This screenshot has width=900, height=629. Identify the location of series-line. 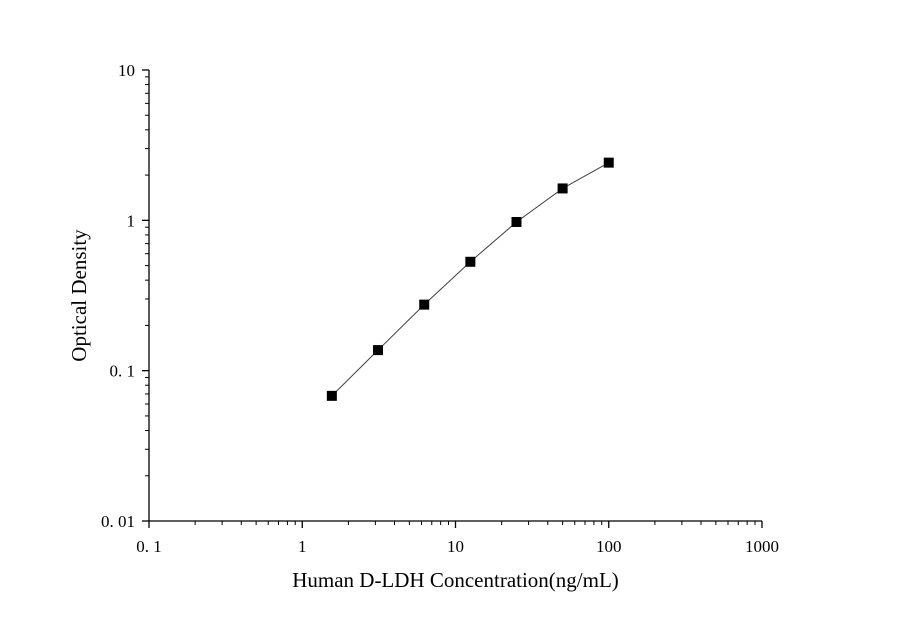
(470, 279).